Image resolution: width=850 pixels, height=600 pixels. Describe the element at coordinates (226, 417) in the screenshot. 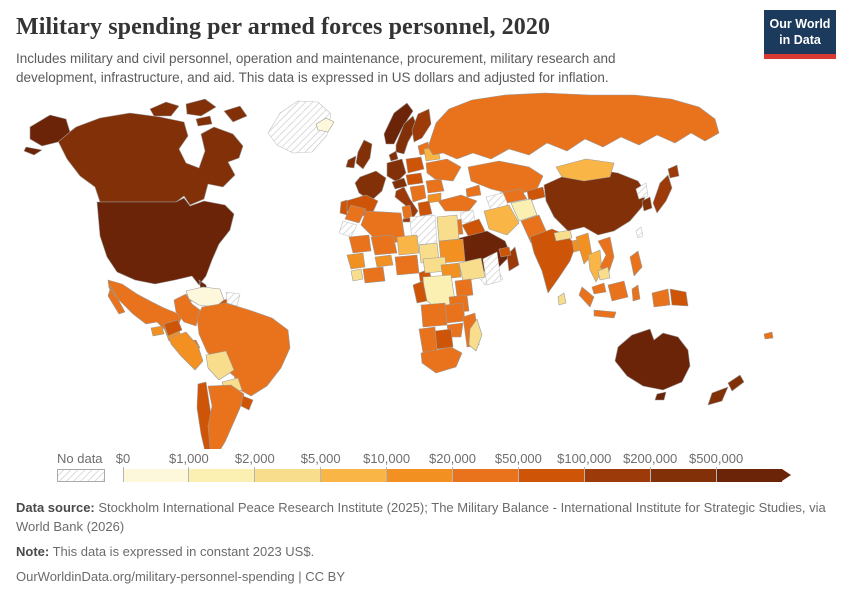

I see `country-argentina` at that location.